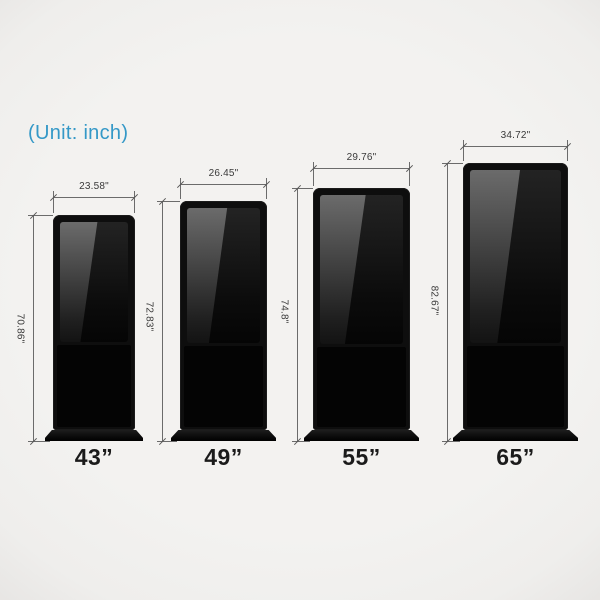 The width and height of the screenshot is (600, 600). Describe the element at coordinates (495, 256) in the screenshot. I see `screen-glare` at that location.